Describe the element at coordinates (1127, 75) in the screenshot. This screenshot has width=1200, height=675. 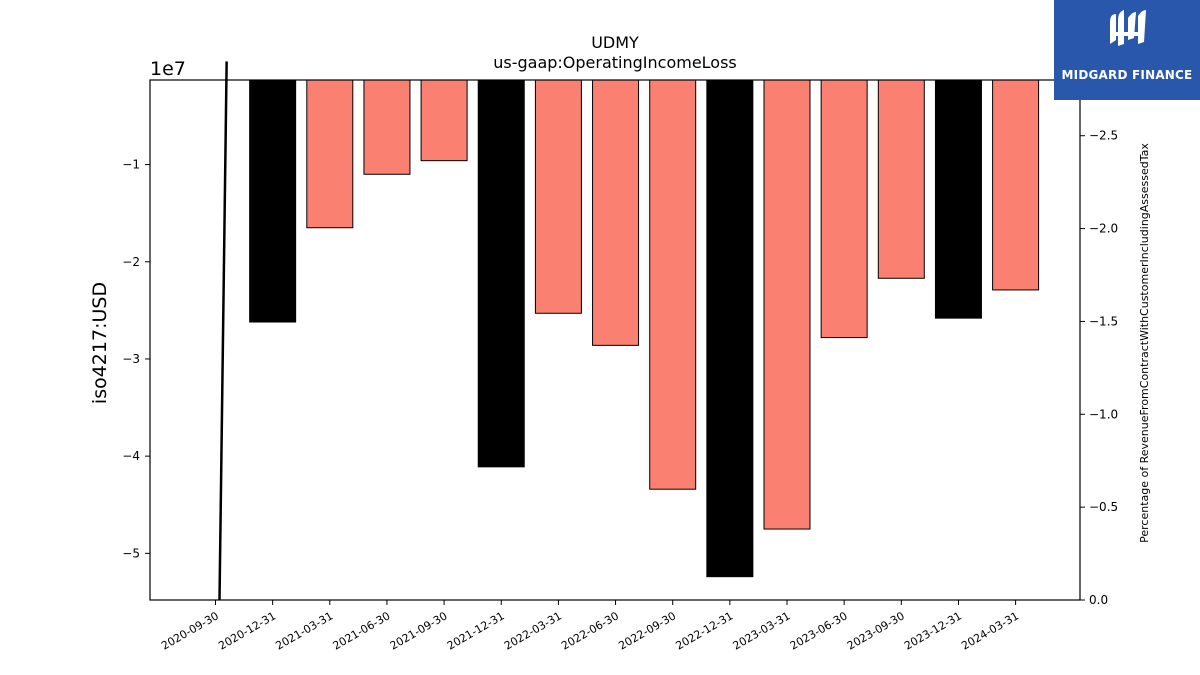
I see `logo-text: MIDGARD FINANCE` at that location.